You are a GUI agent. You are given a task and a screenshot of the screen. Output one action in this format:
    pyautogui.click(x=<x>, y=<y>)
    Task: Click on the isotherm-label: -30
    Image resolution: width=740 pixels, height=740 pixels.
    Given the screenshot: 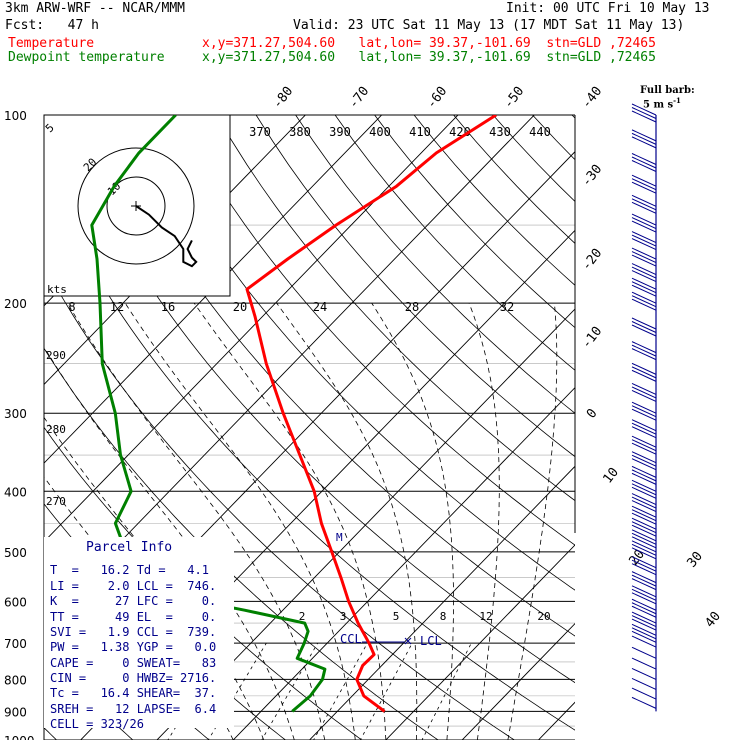 What is the action you would take?
    pyautogui.click(x=592, y=176)
    